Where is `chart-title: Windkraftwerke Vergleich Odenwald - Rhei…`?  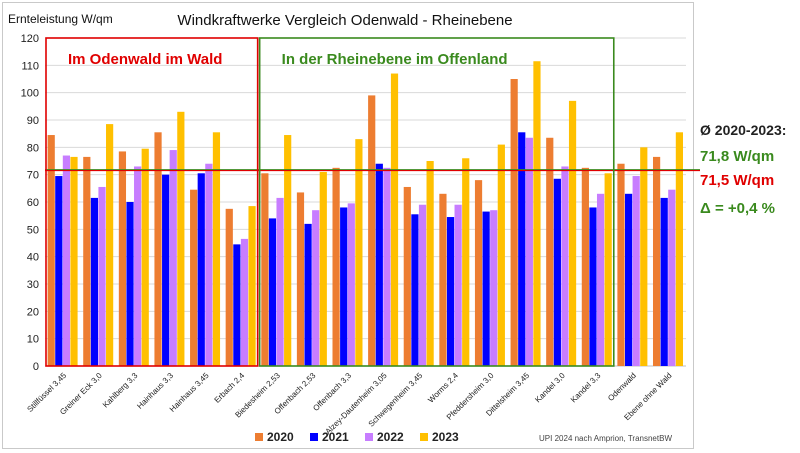
chart-title: Windkraftwerke Vergleich Odenwald - Rhei… is located at coordinates (344, 20).